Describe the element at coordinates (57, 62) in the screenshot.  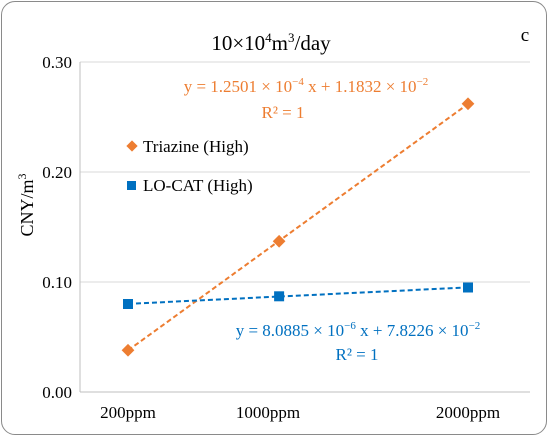
I see `y-tick-label: 0.30` at that location.